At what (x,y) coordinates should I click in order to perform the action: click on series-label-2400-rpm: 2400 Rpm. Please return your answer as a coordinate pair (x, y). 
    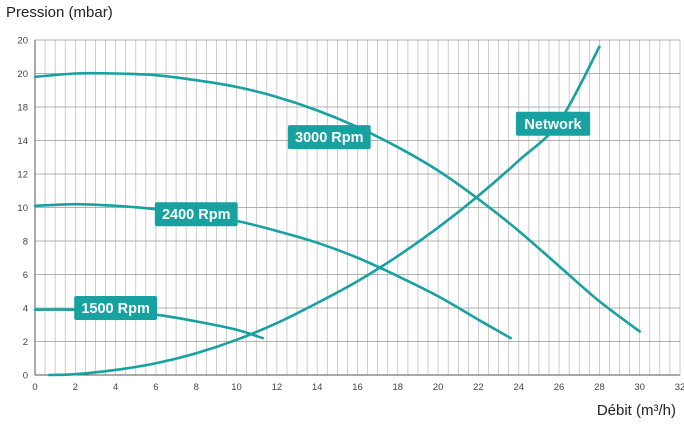
    Looking at the image, I should click on (196, 214).